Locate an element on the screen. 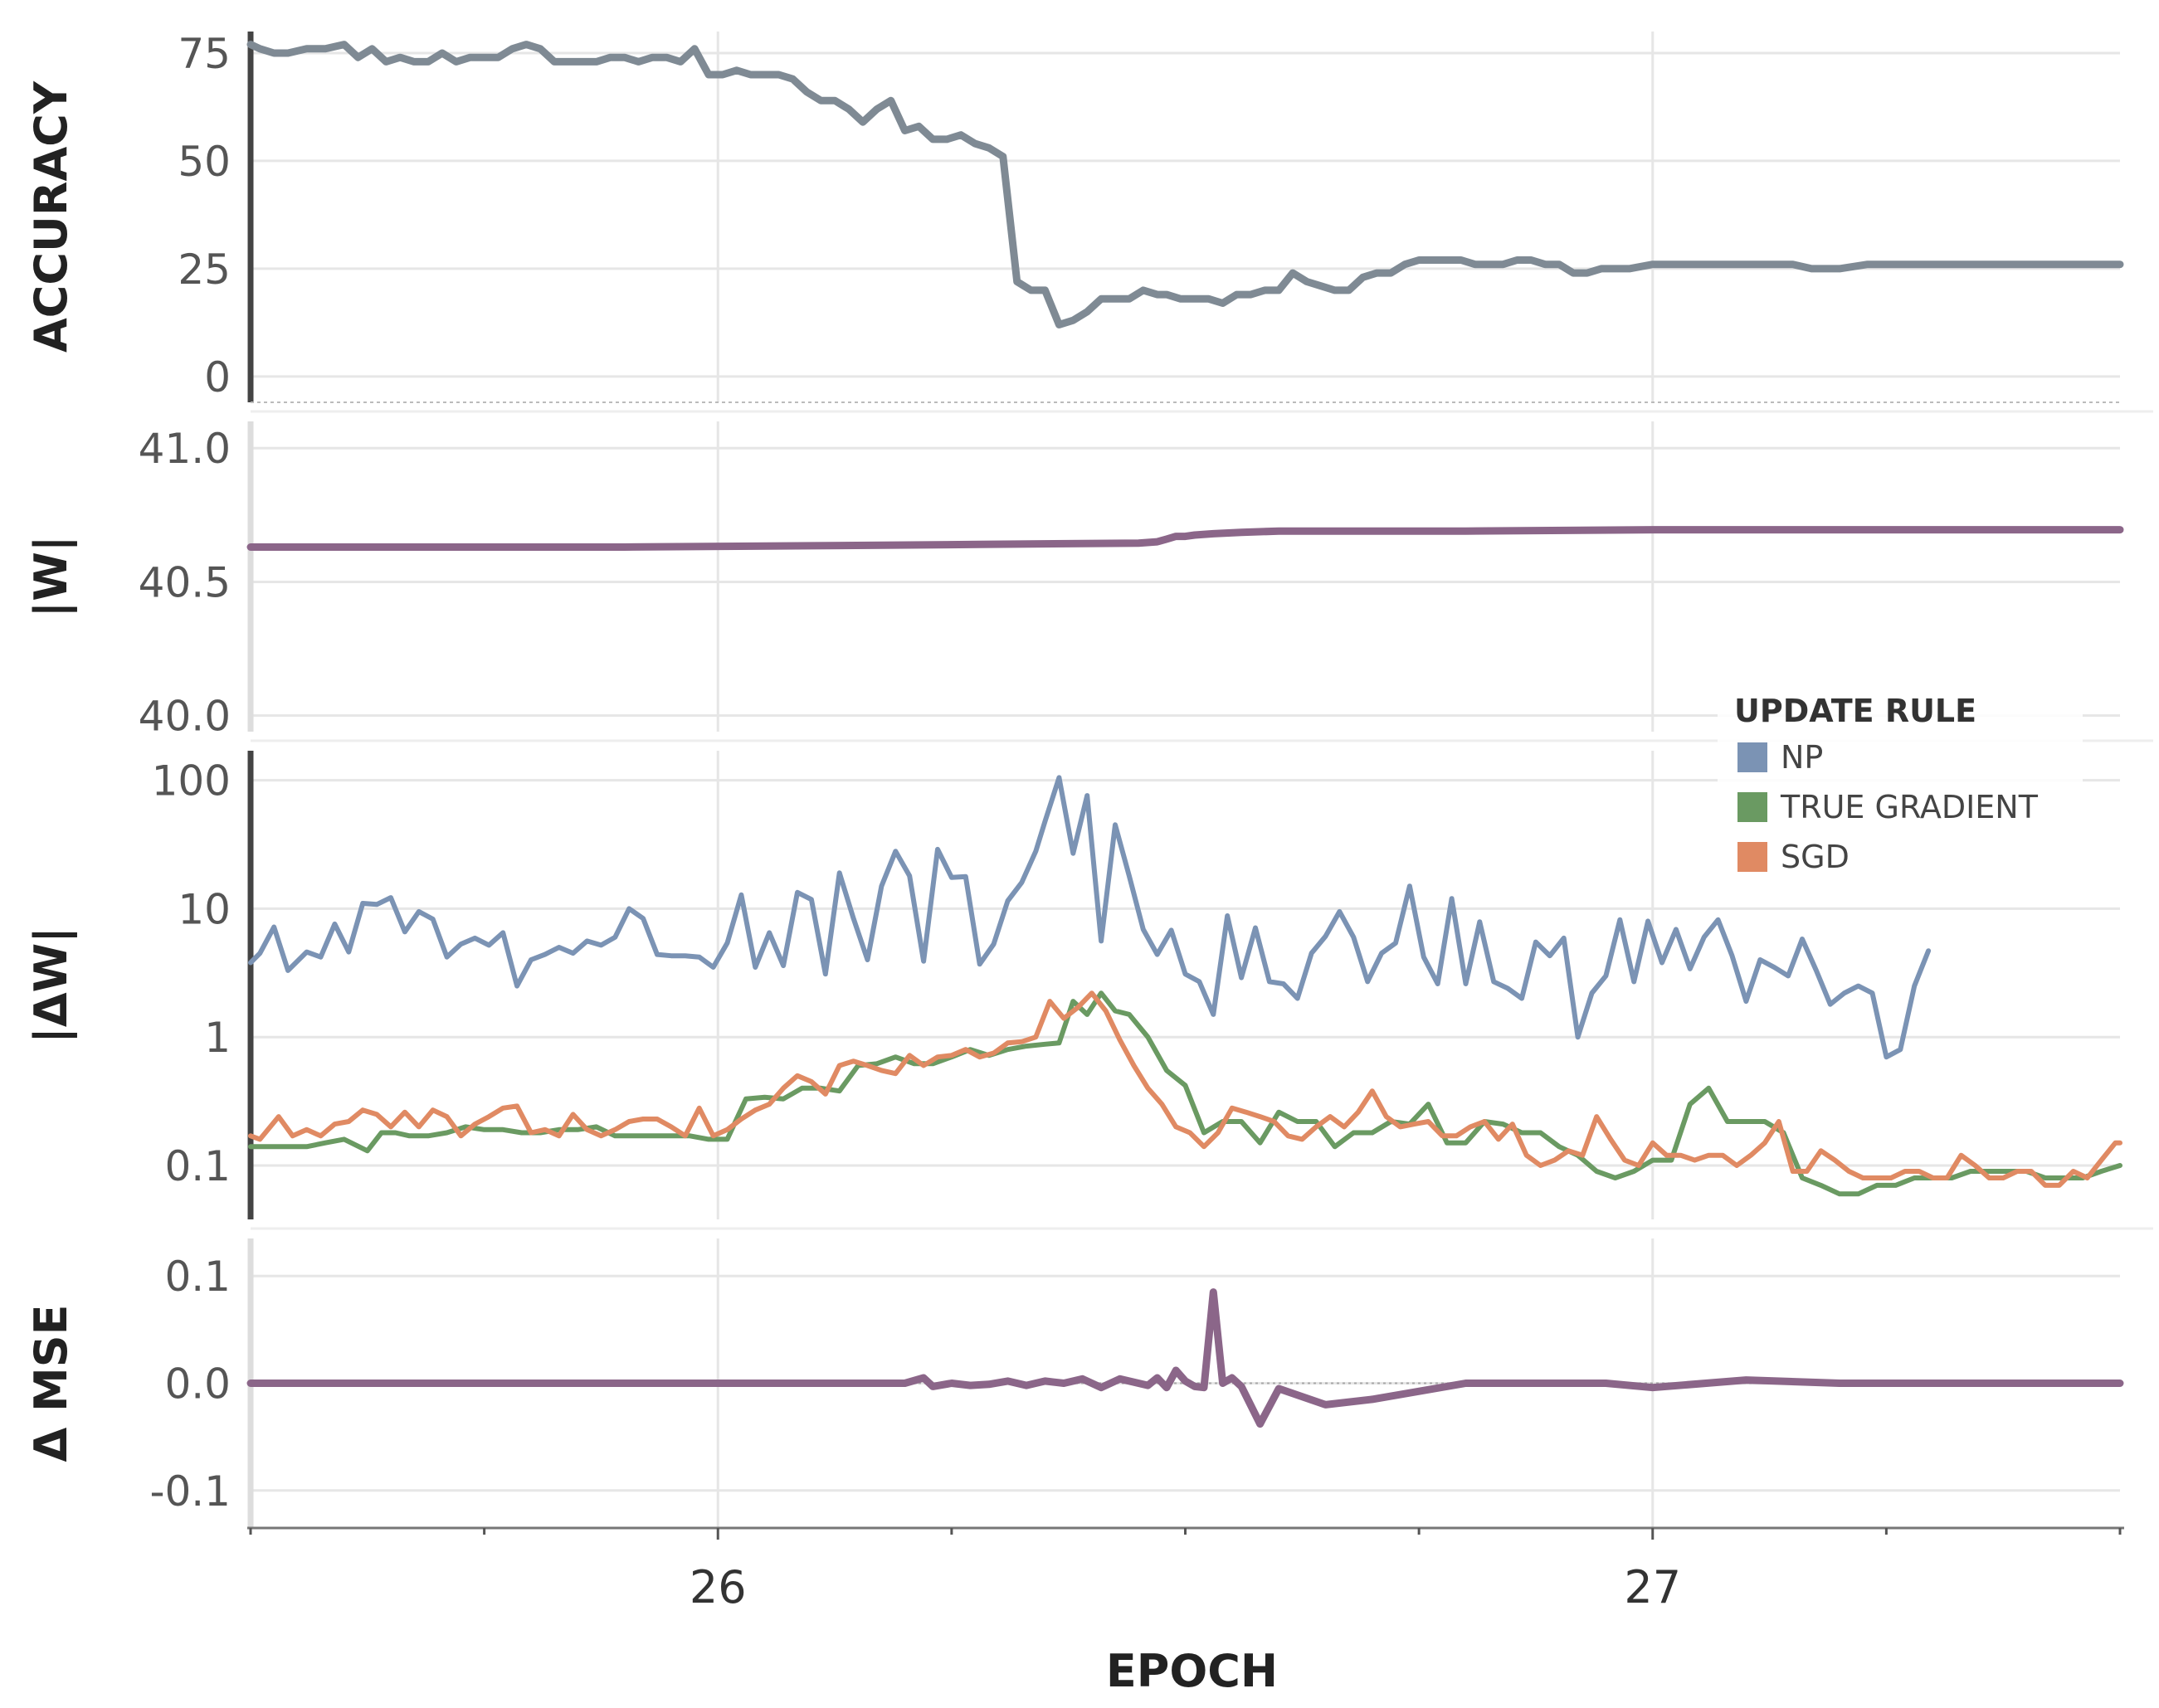 This screenshot has width=2159, height=1708. x-tick-label: 26 is located at coordinates (718, 1587).